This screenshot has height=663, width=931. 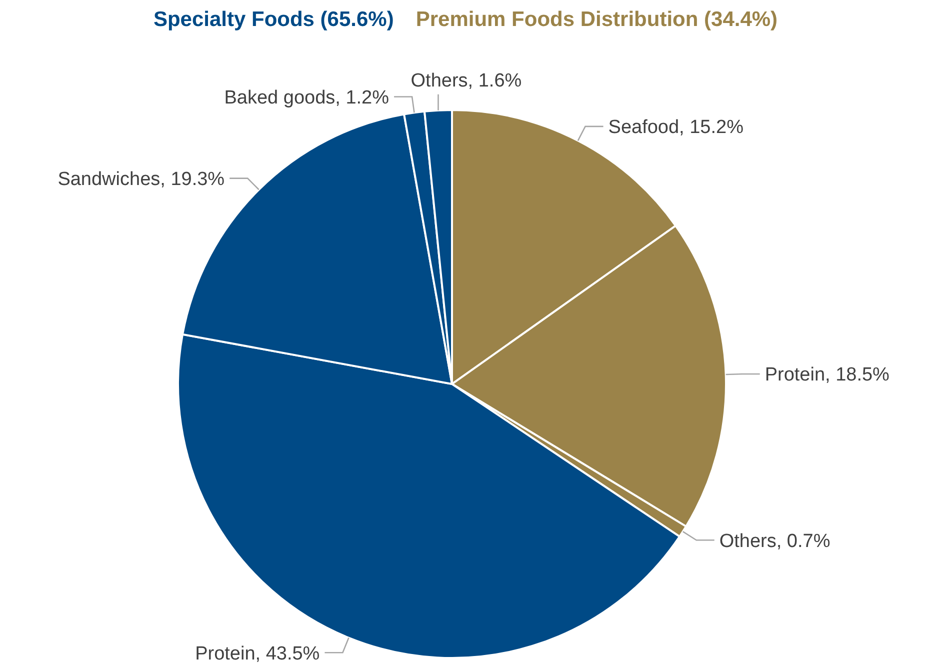 What do you see at coordinates (141, 179) in the screenshot?
I see `slice-label: Sandwiches, 19.3%` at bounding box center [141, 179].